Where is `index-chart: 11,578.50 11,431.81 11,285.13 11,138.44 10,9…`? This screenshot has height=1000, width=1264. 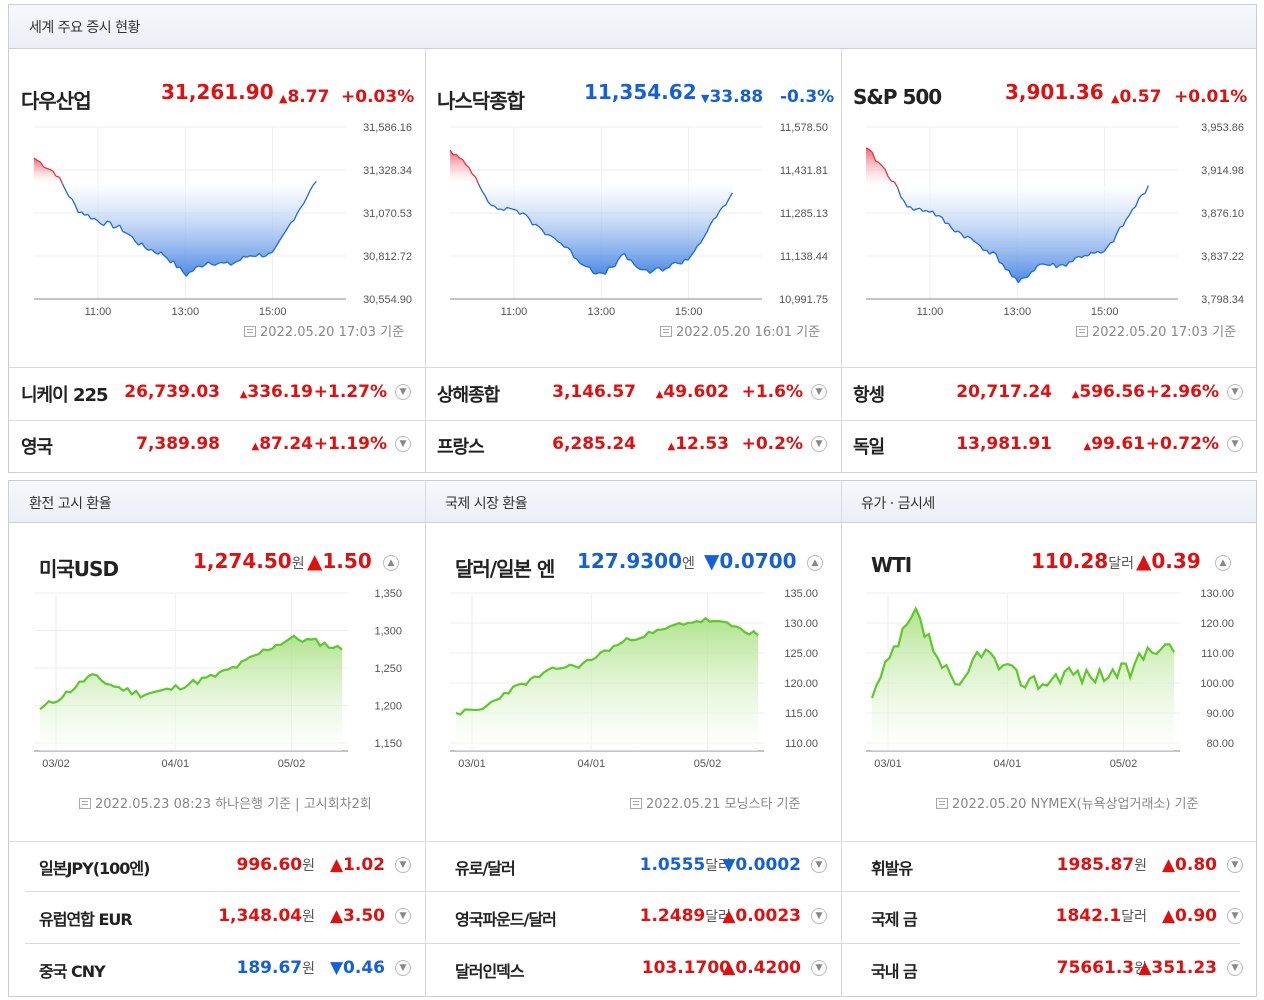 index-chart: 11,578.50 11,431.81 11,285.13 11,138.44 10,9… is located at coordinates (640, 221).